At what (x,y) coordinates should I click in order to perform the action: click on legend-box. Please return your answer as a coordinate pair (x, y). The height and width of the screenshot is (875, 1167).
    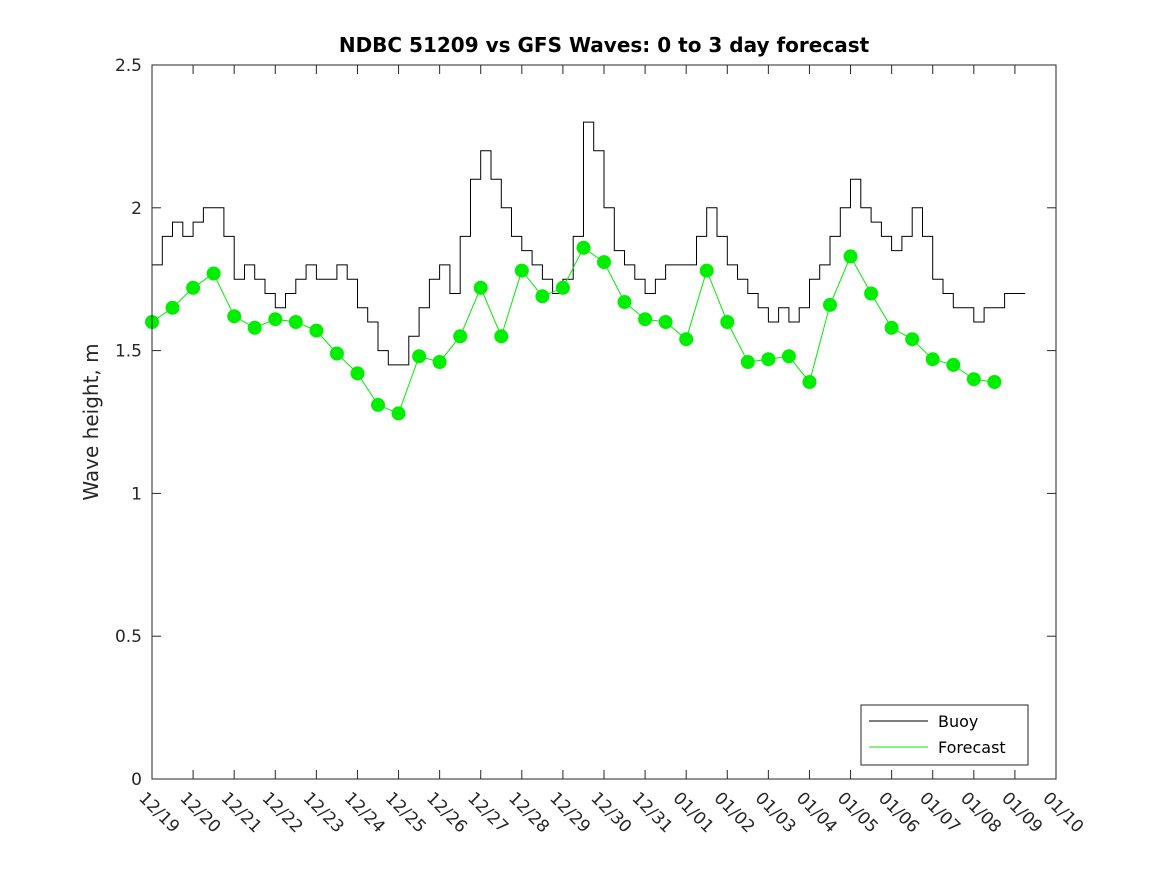
    Looking at the image, I should click on (944, 735).